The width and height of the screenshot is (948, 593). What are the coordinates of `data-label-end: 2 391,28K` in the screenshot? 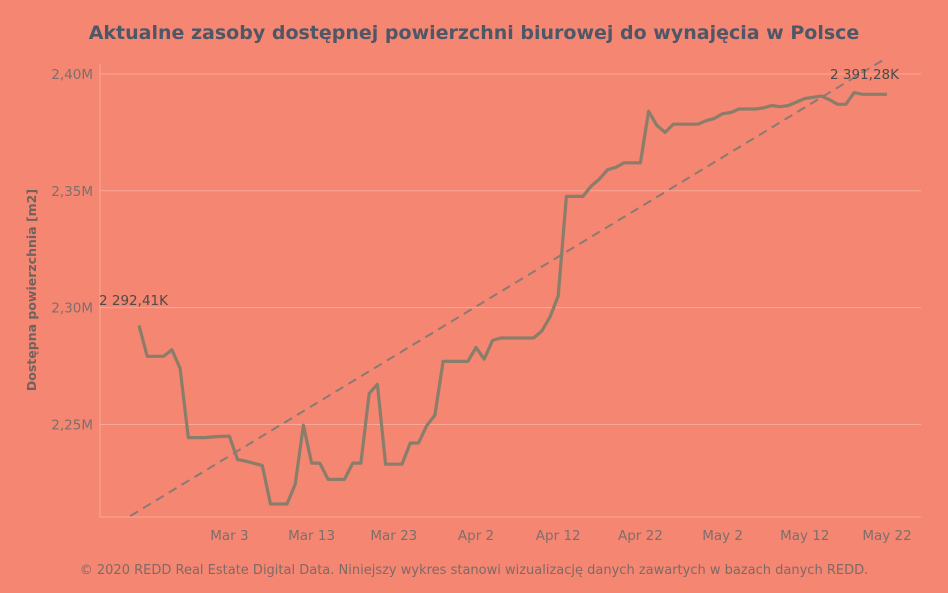 It's located at (865, 75).